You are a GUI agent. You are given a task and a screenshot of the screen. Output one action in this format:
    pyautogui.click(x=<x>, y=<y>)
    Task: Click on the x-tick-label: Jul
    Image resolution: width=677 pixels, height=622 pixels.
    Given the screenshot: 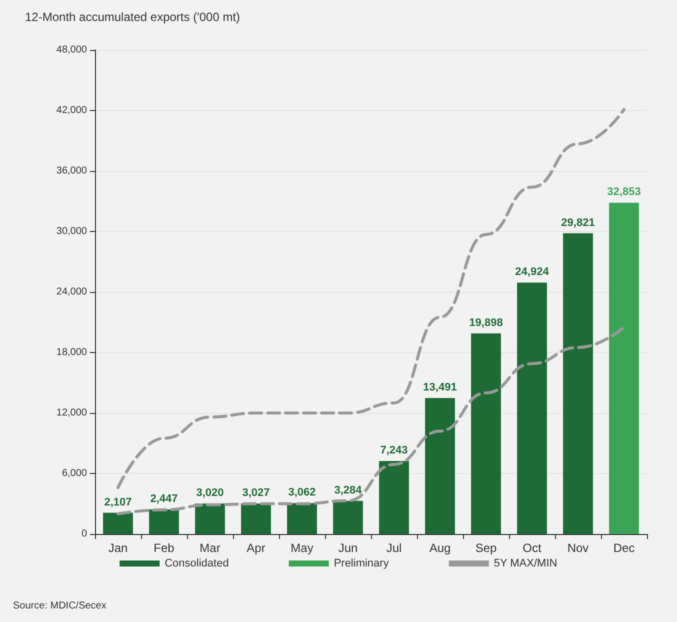 What is the action you would take?
    pyautogui.click(x=394, y=548)
    